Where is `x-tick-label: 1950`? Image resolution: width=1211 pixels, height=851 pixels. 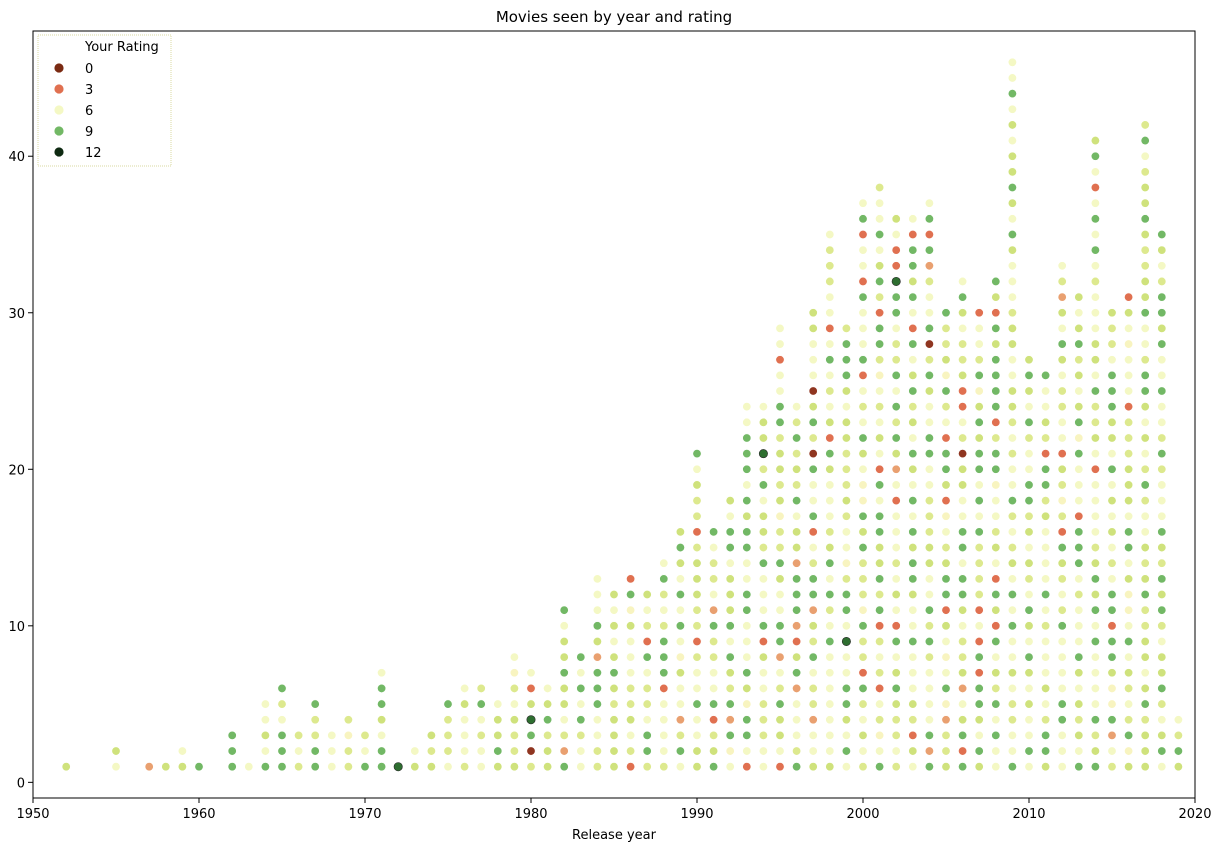 x-tick-label: 1950 is located at coordinates (32, 814).